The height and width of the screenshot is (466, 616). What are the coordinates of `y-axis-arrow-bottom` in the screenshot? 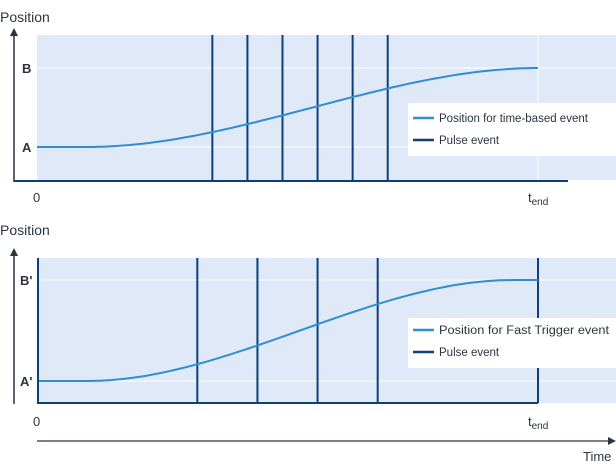 It's located at (14, 252).